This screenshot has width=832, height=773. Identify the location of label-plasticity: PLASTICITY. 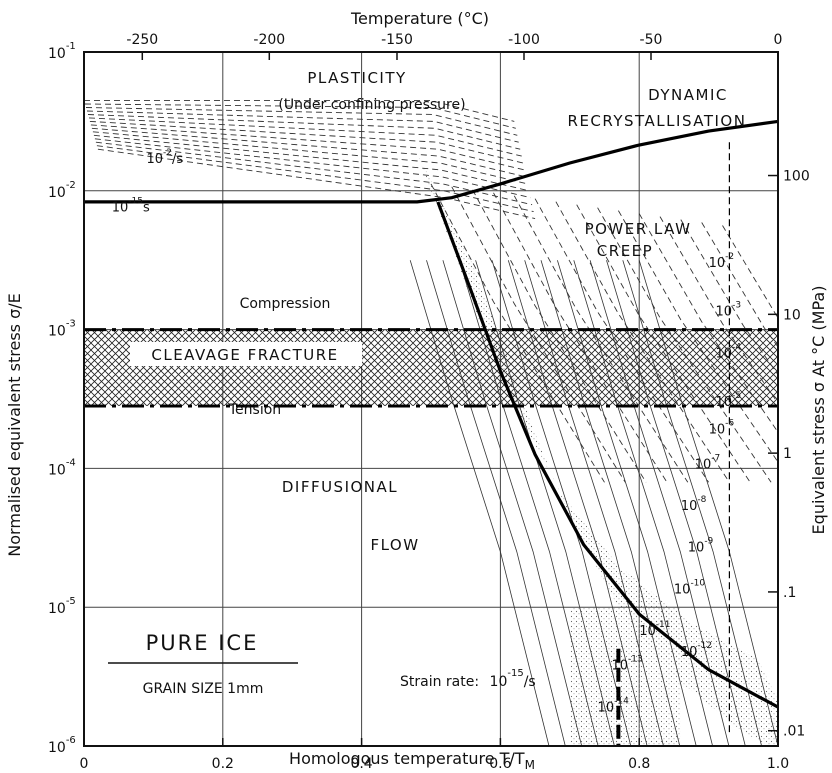
(356, 78).